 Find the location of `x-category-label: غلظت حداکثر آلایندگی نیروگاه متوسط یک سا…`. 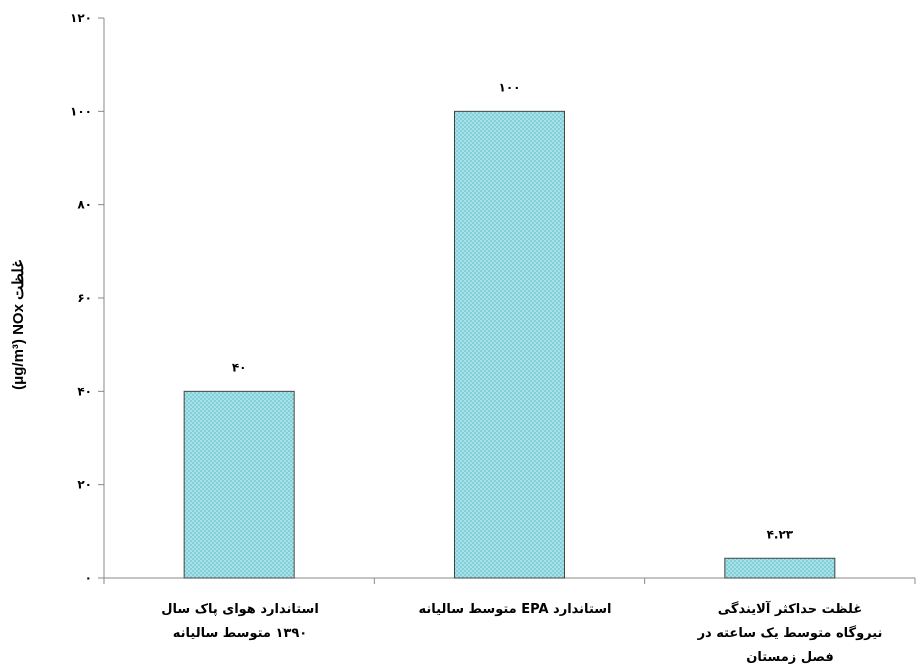

x-category-label: غلظت حداکثر آلایندگی نیروگاه متوسط یک سا… is located at coordinates (790, 633).